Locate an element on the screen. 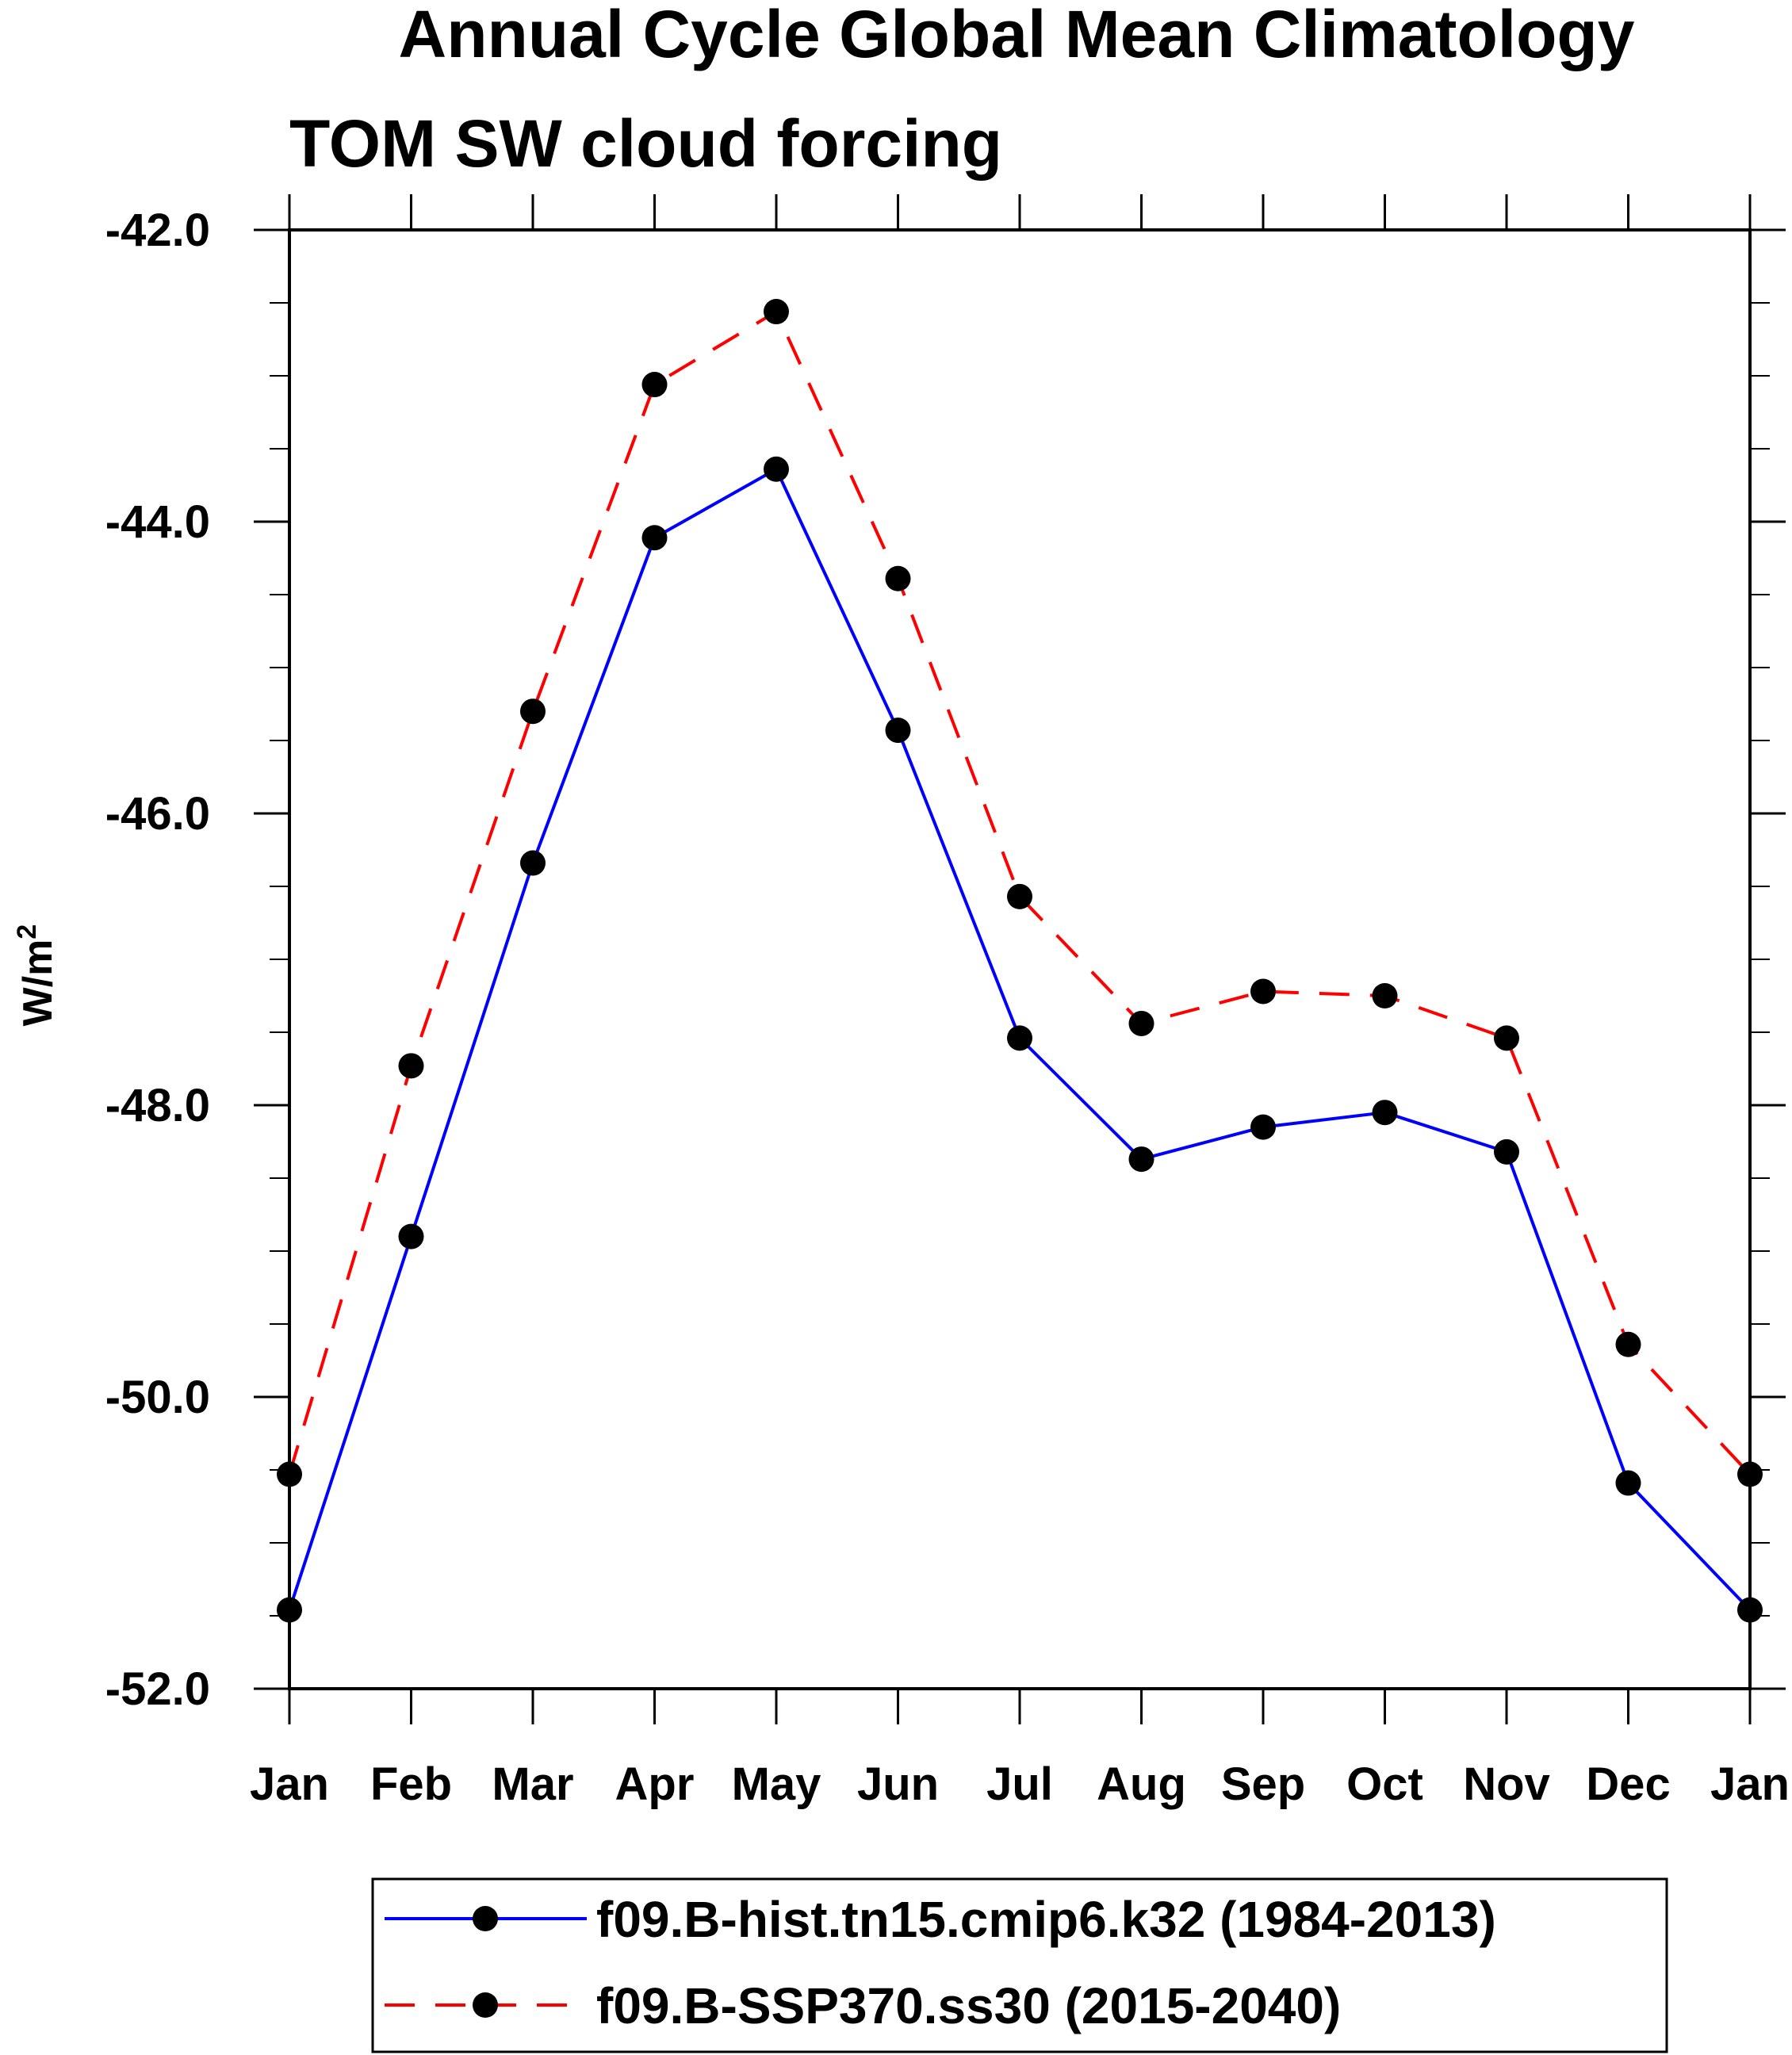 The image size is (1792, 2055). chart-title: Annual Cycle Global Mean Climatology is located at coordinates (1017, 35).